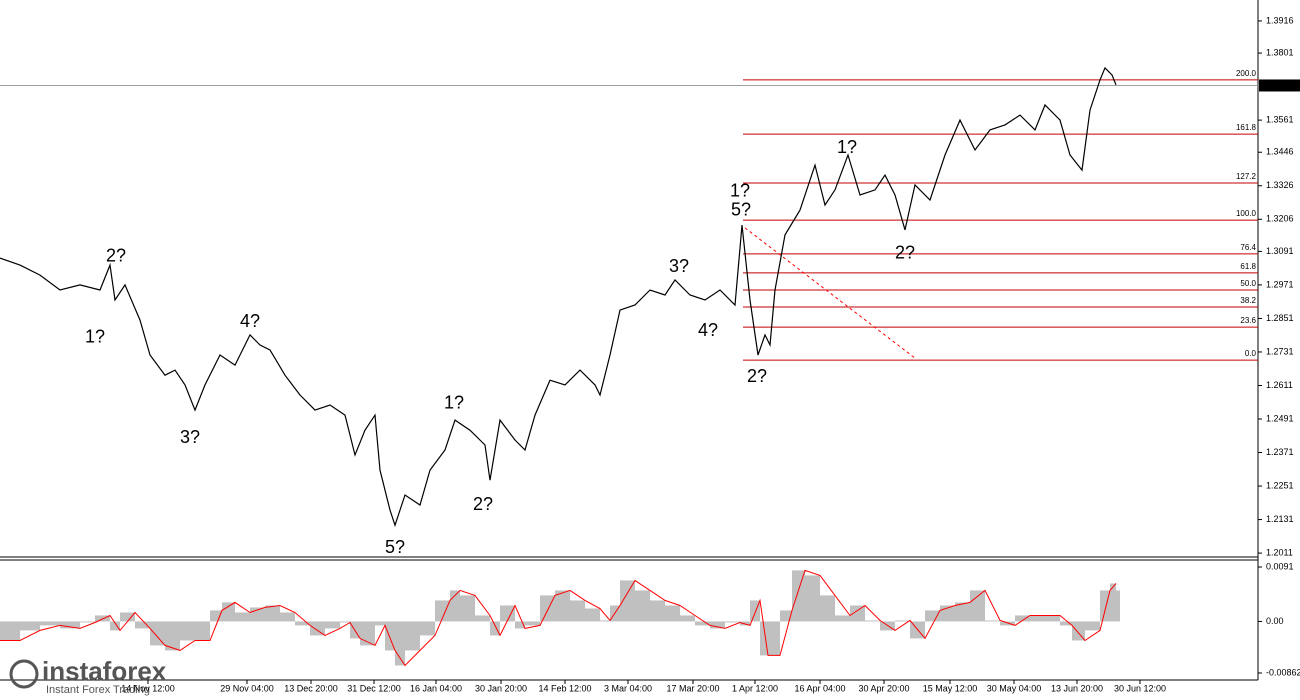 This screenshot has width=1300, height=700. I want to click on x-tick-label: 30 Jun 12:00, so click(1140, 688).